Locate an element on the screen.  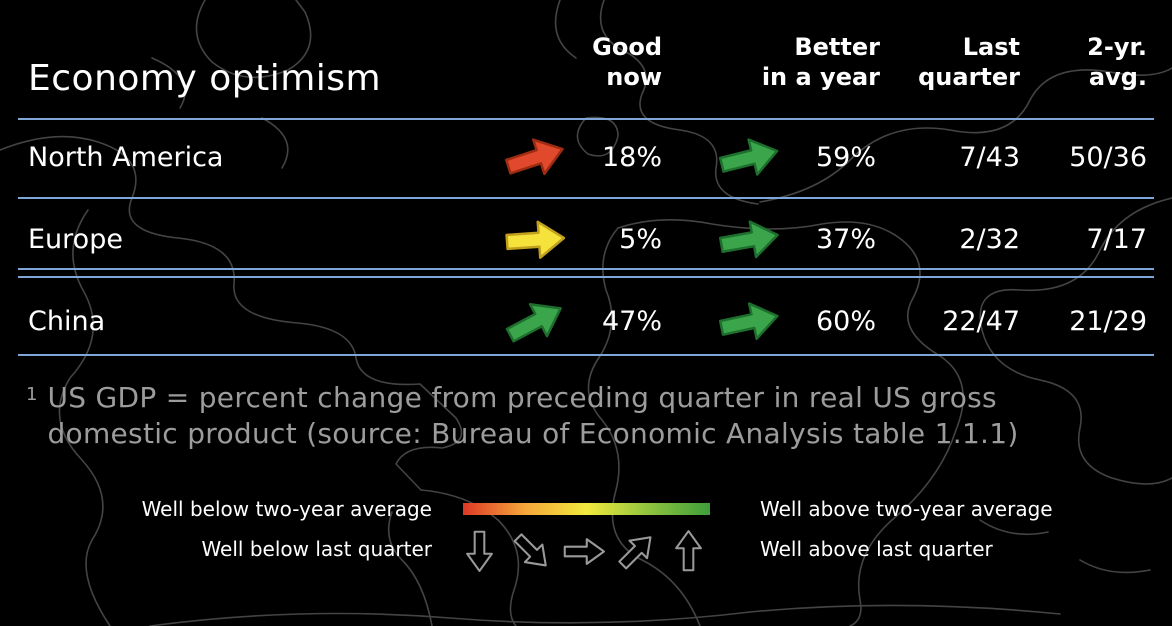
column-header-line: 2-yr. is located at coordinates (1117, 47).